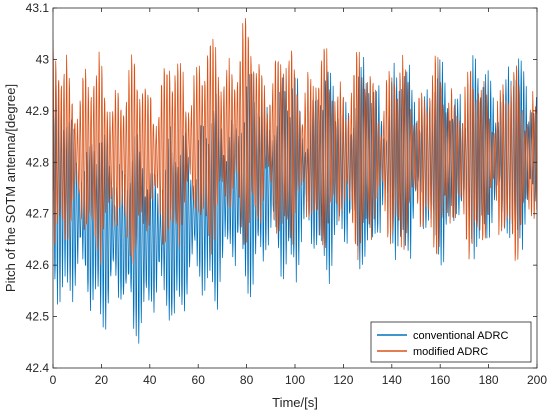 The width and height of the screenshot is (550, 414). I want to click on y-tick-label: 42.4, so click(38, 368).